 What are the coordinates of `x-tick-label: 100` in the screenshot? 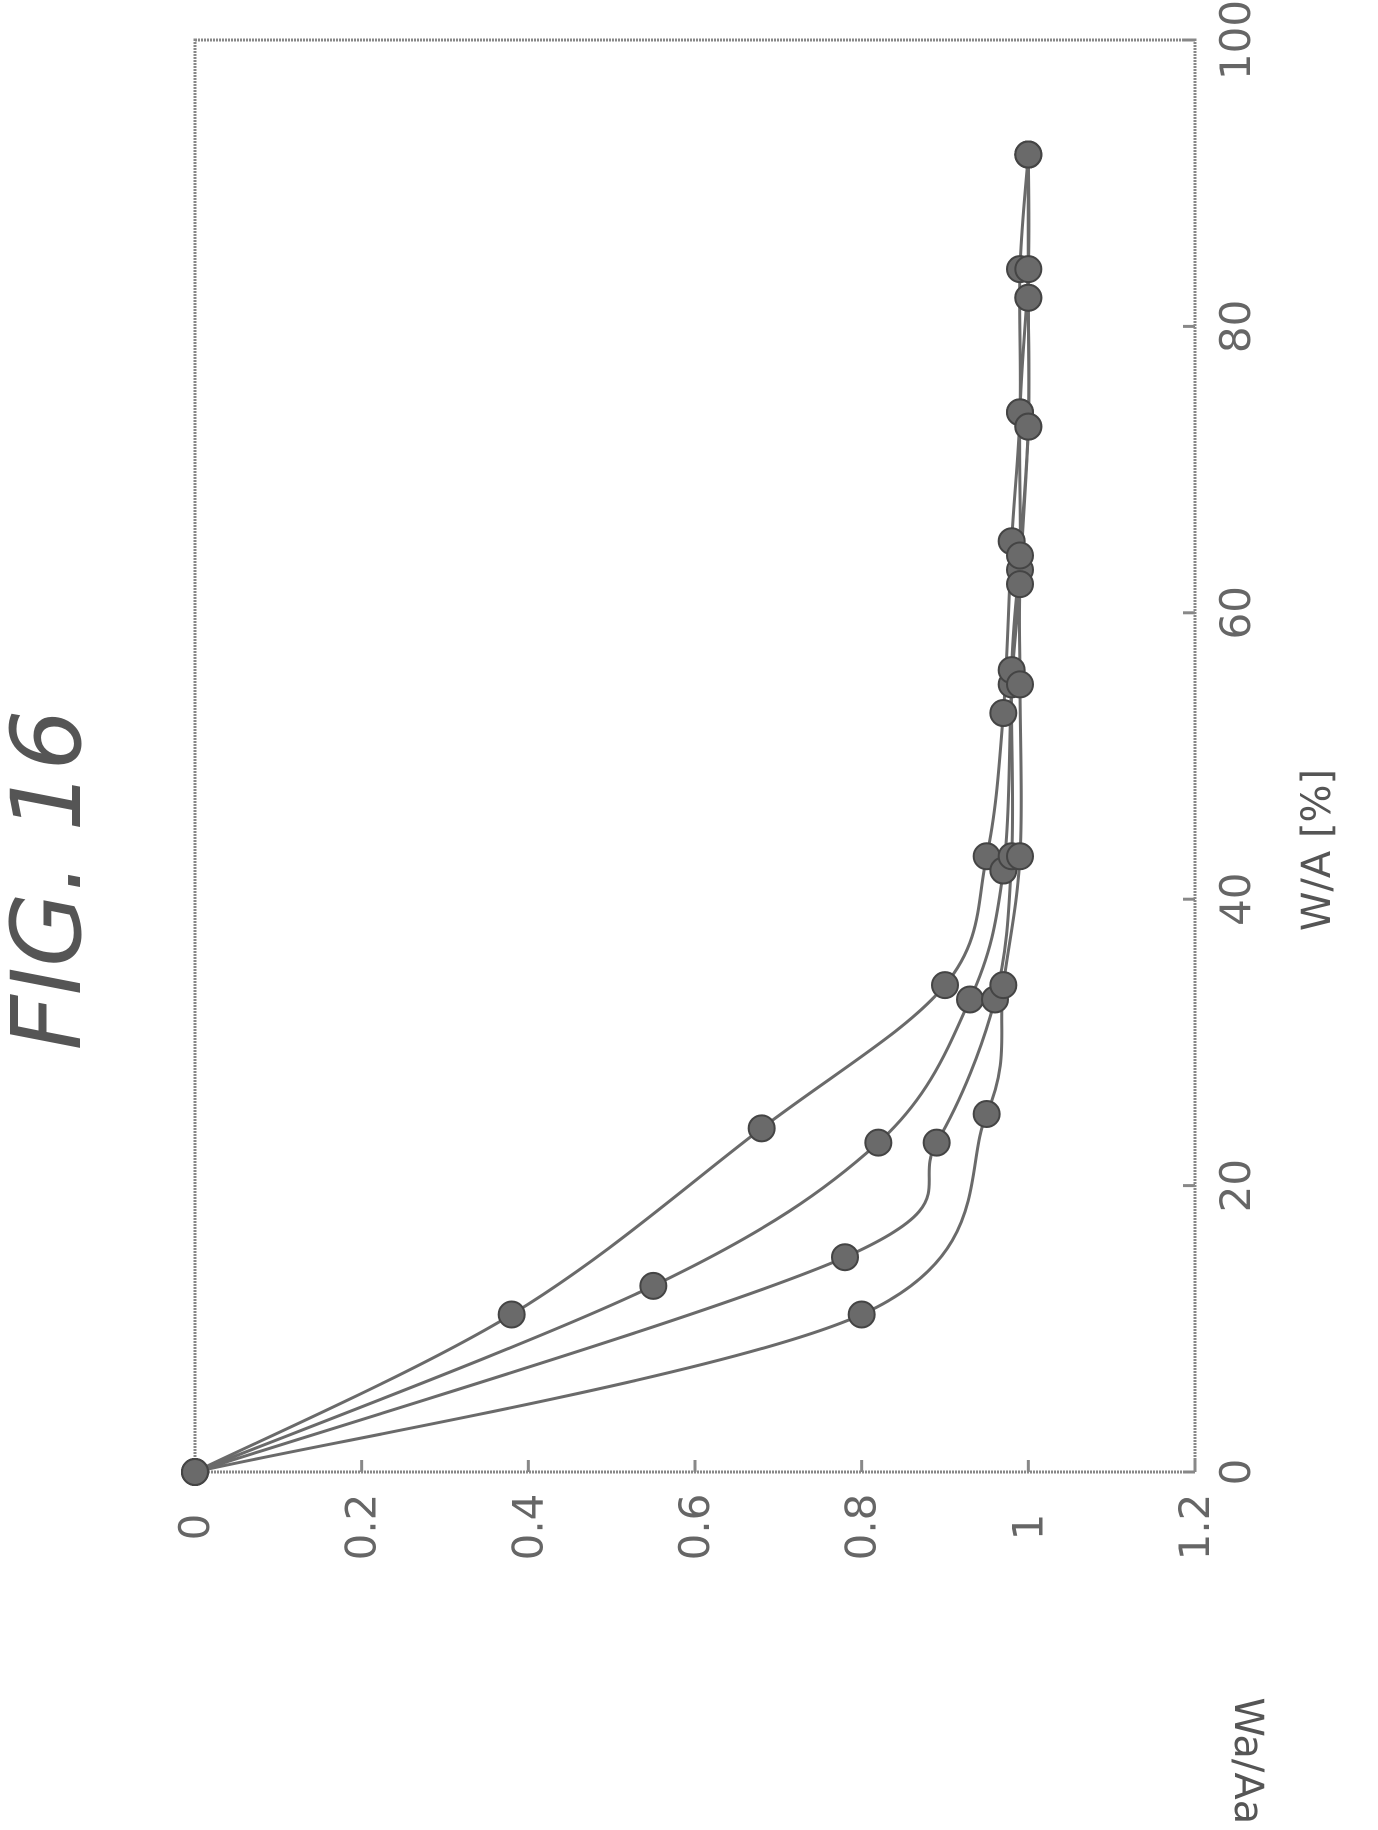 It's located at (1235, 40).